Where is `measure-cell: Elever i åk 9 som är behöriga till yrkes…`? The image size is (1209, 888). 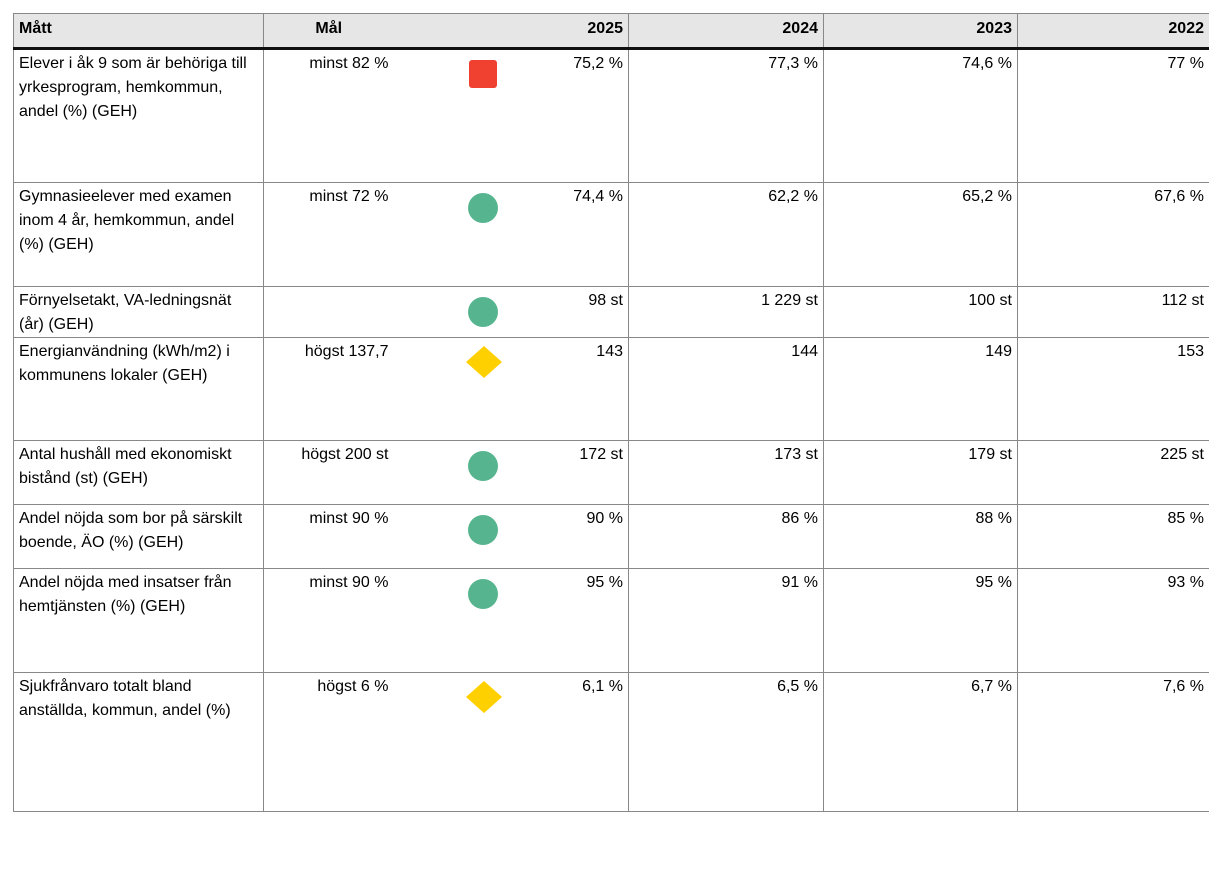
measure-cell: Elever i åk 9 som är behöriga till yrkes… is located at coordinates (138, 115).